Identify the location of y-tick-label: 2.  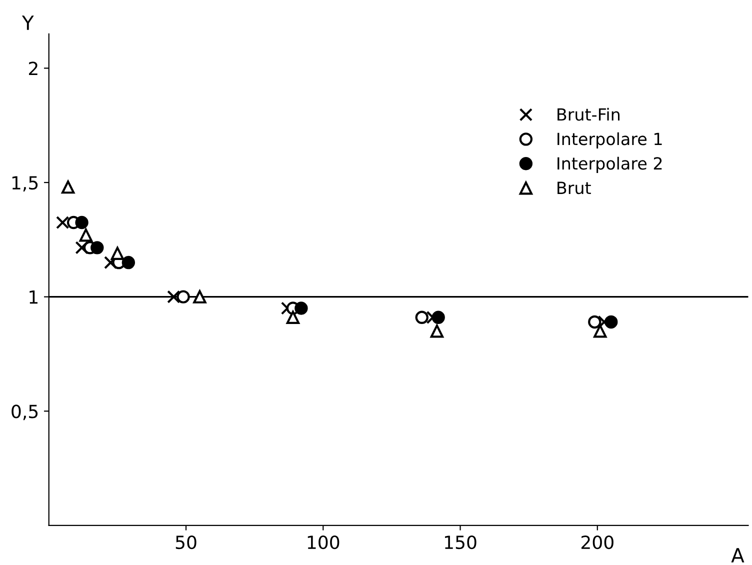
(33, 69).